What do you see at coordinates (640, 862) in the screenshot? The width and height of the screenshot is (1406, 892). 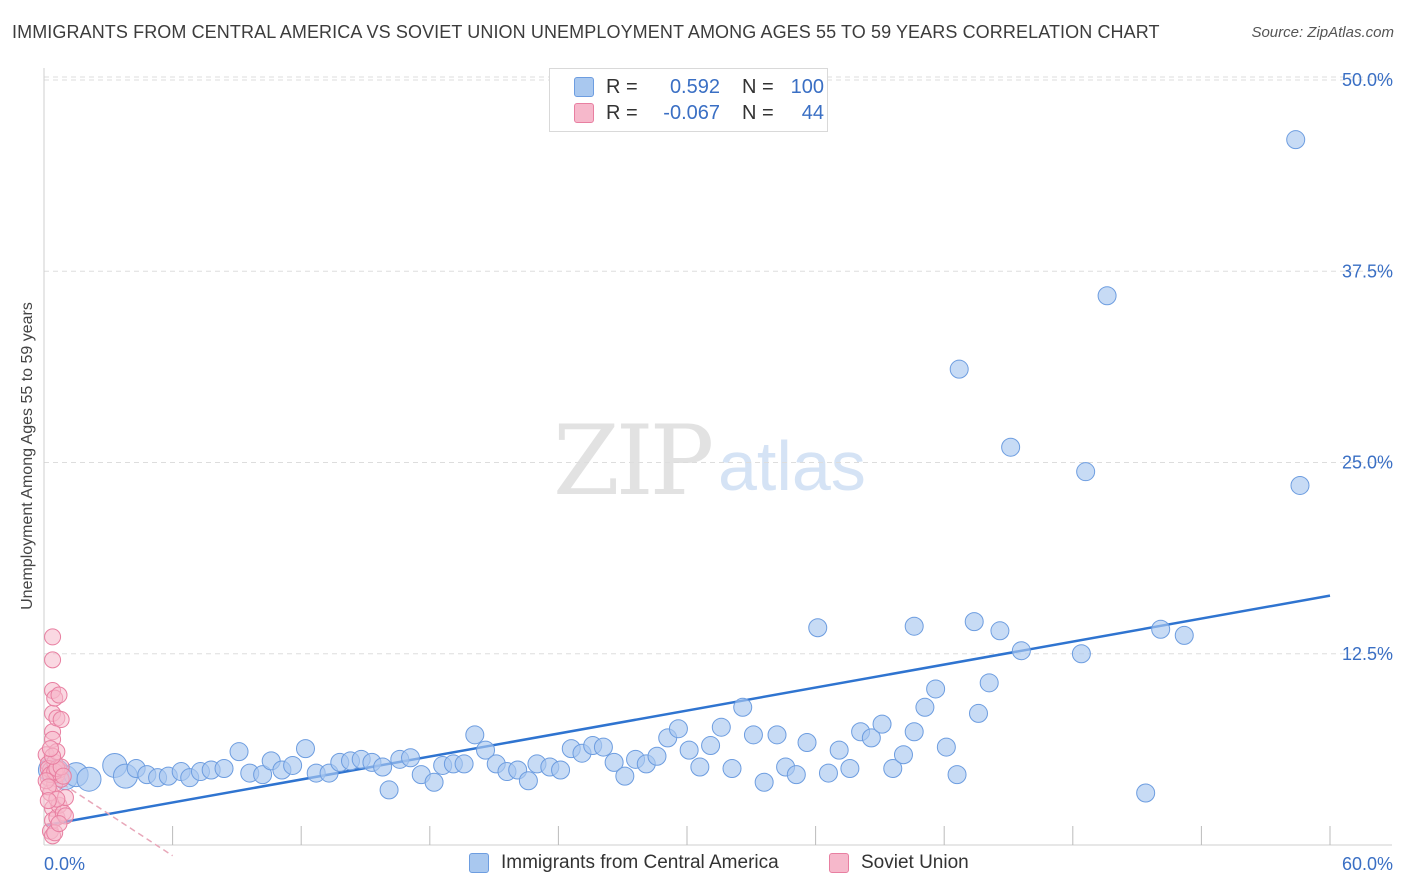 I see `legend-item-label: Immigrants from Central America` at bounding box center [640, 862].